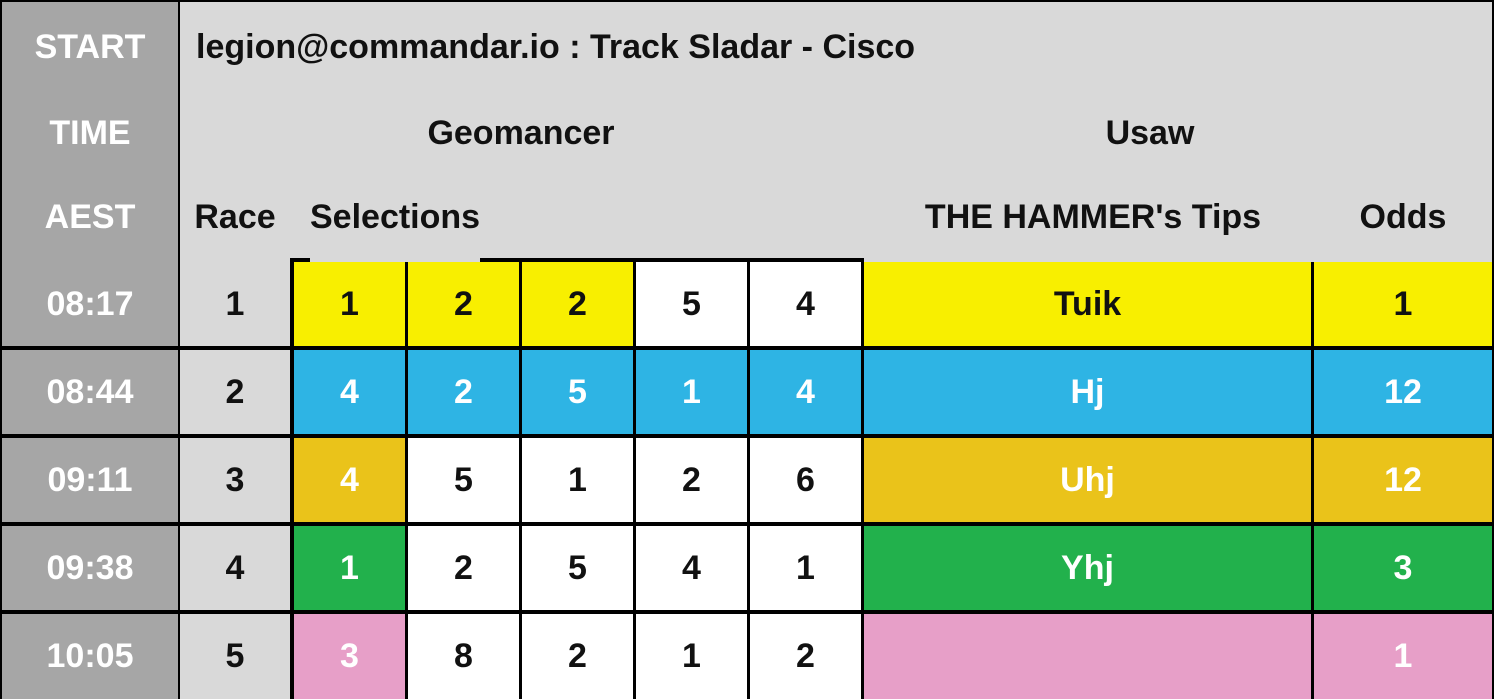  What do you see at coordinates (349, 656) in the screenshot?
I see `selection-cell: 3` at bounding box center [349, 656].